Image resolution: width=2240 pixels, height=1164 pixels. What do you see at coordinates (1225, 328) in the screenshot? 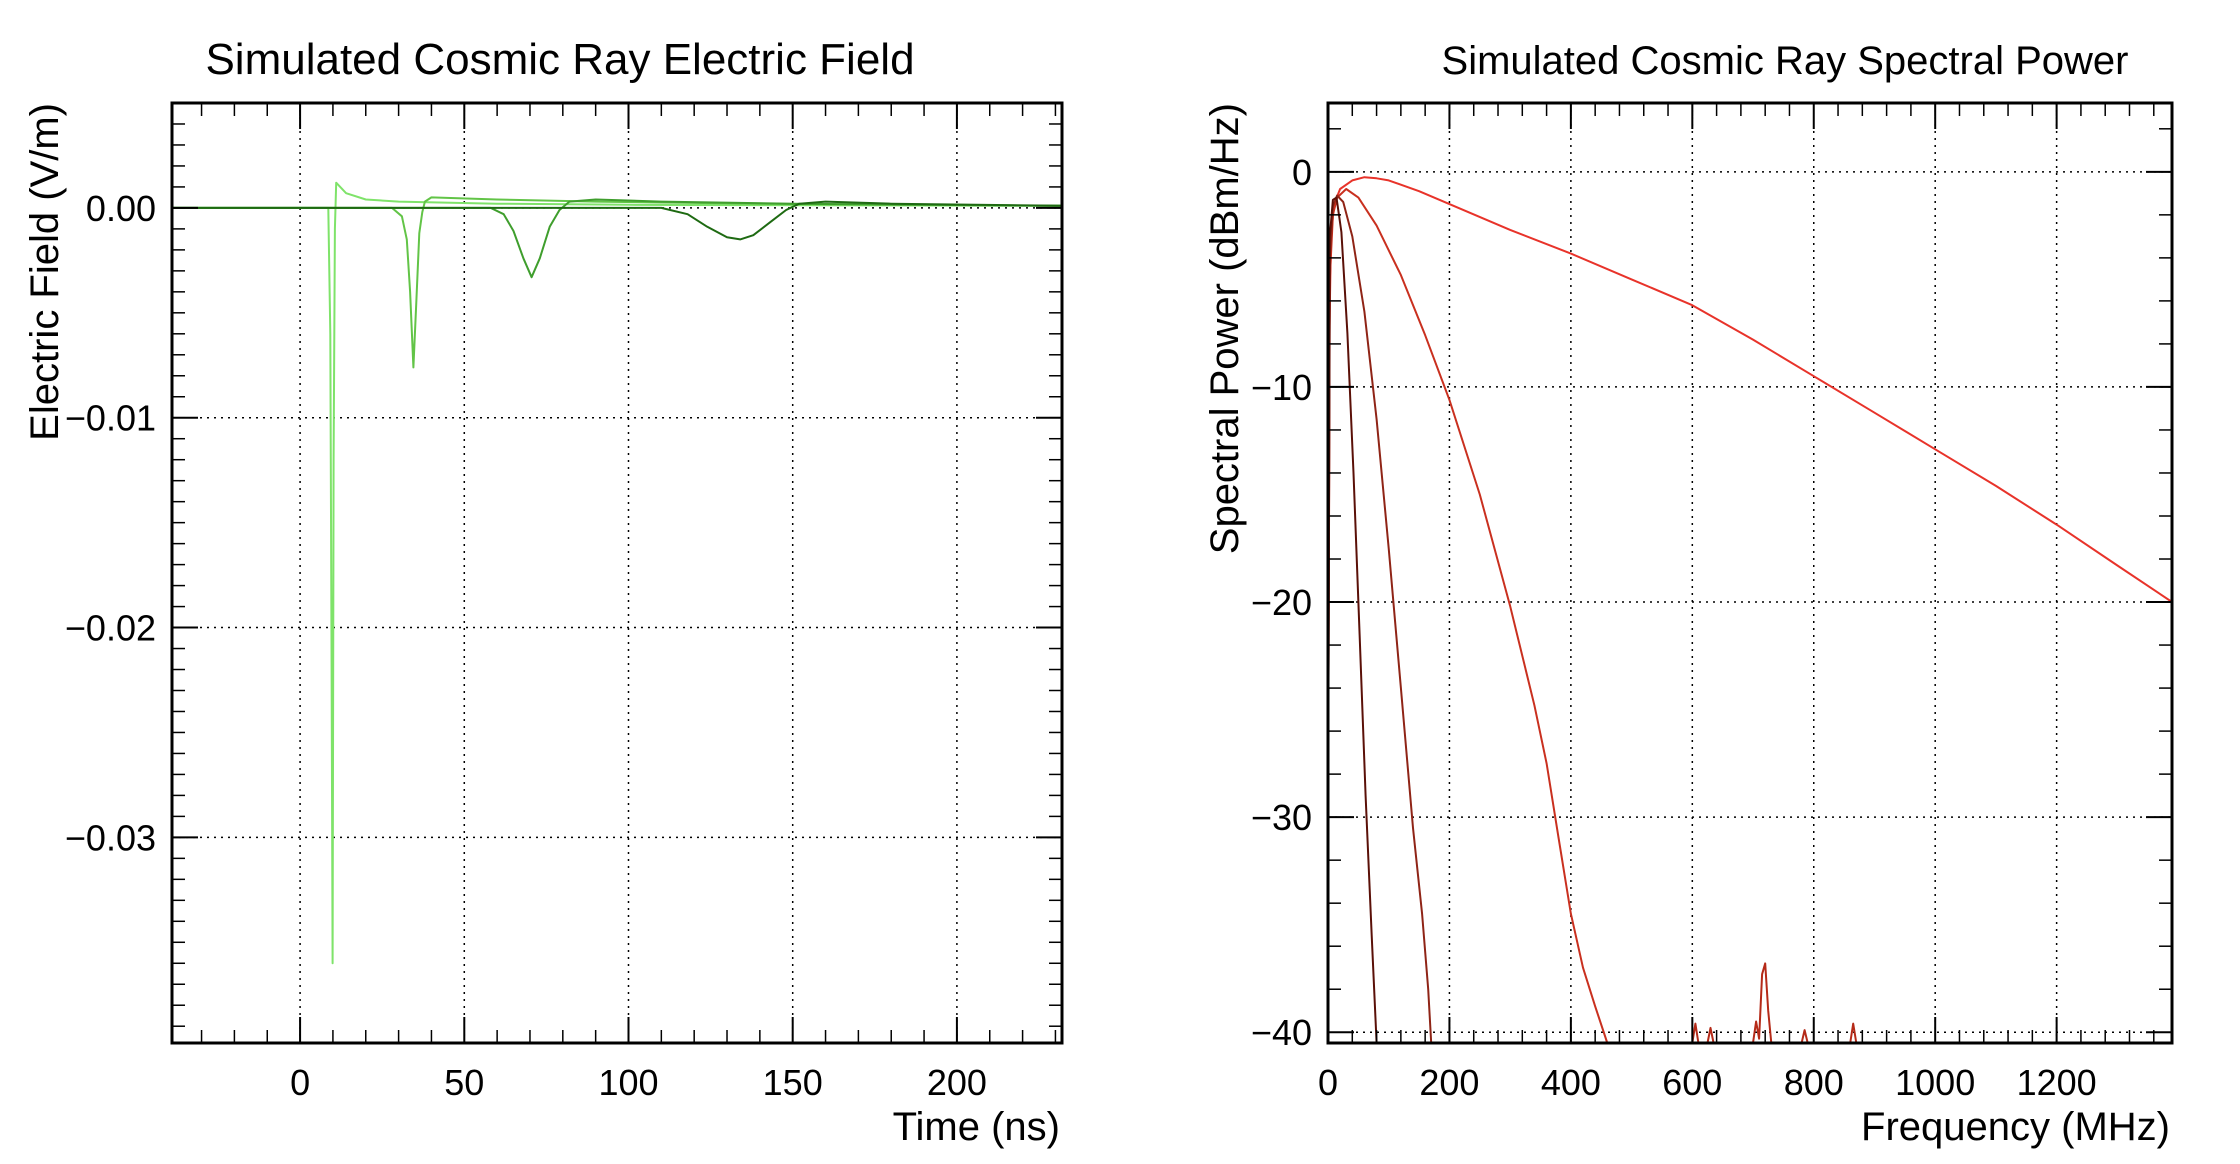
I see `y-axis-label: Spectral Power (dBm/Hz)` at bounding box center [1225, 328].